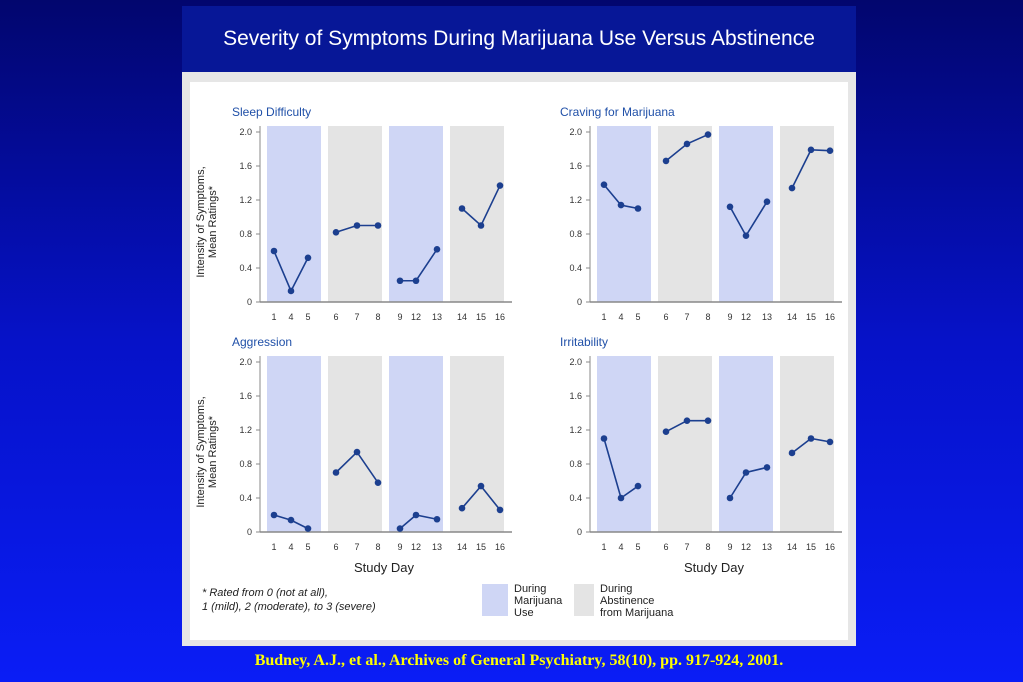  I want to click on legend-swatch-use, so click(495, 600).